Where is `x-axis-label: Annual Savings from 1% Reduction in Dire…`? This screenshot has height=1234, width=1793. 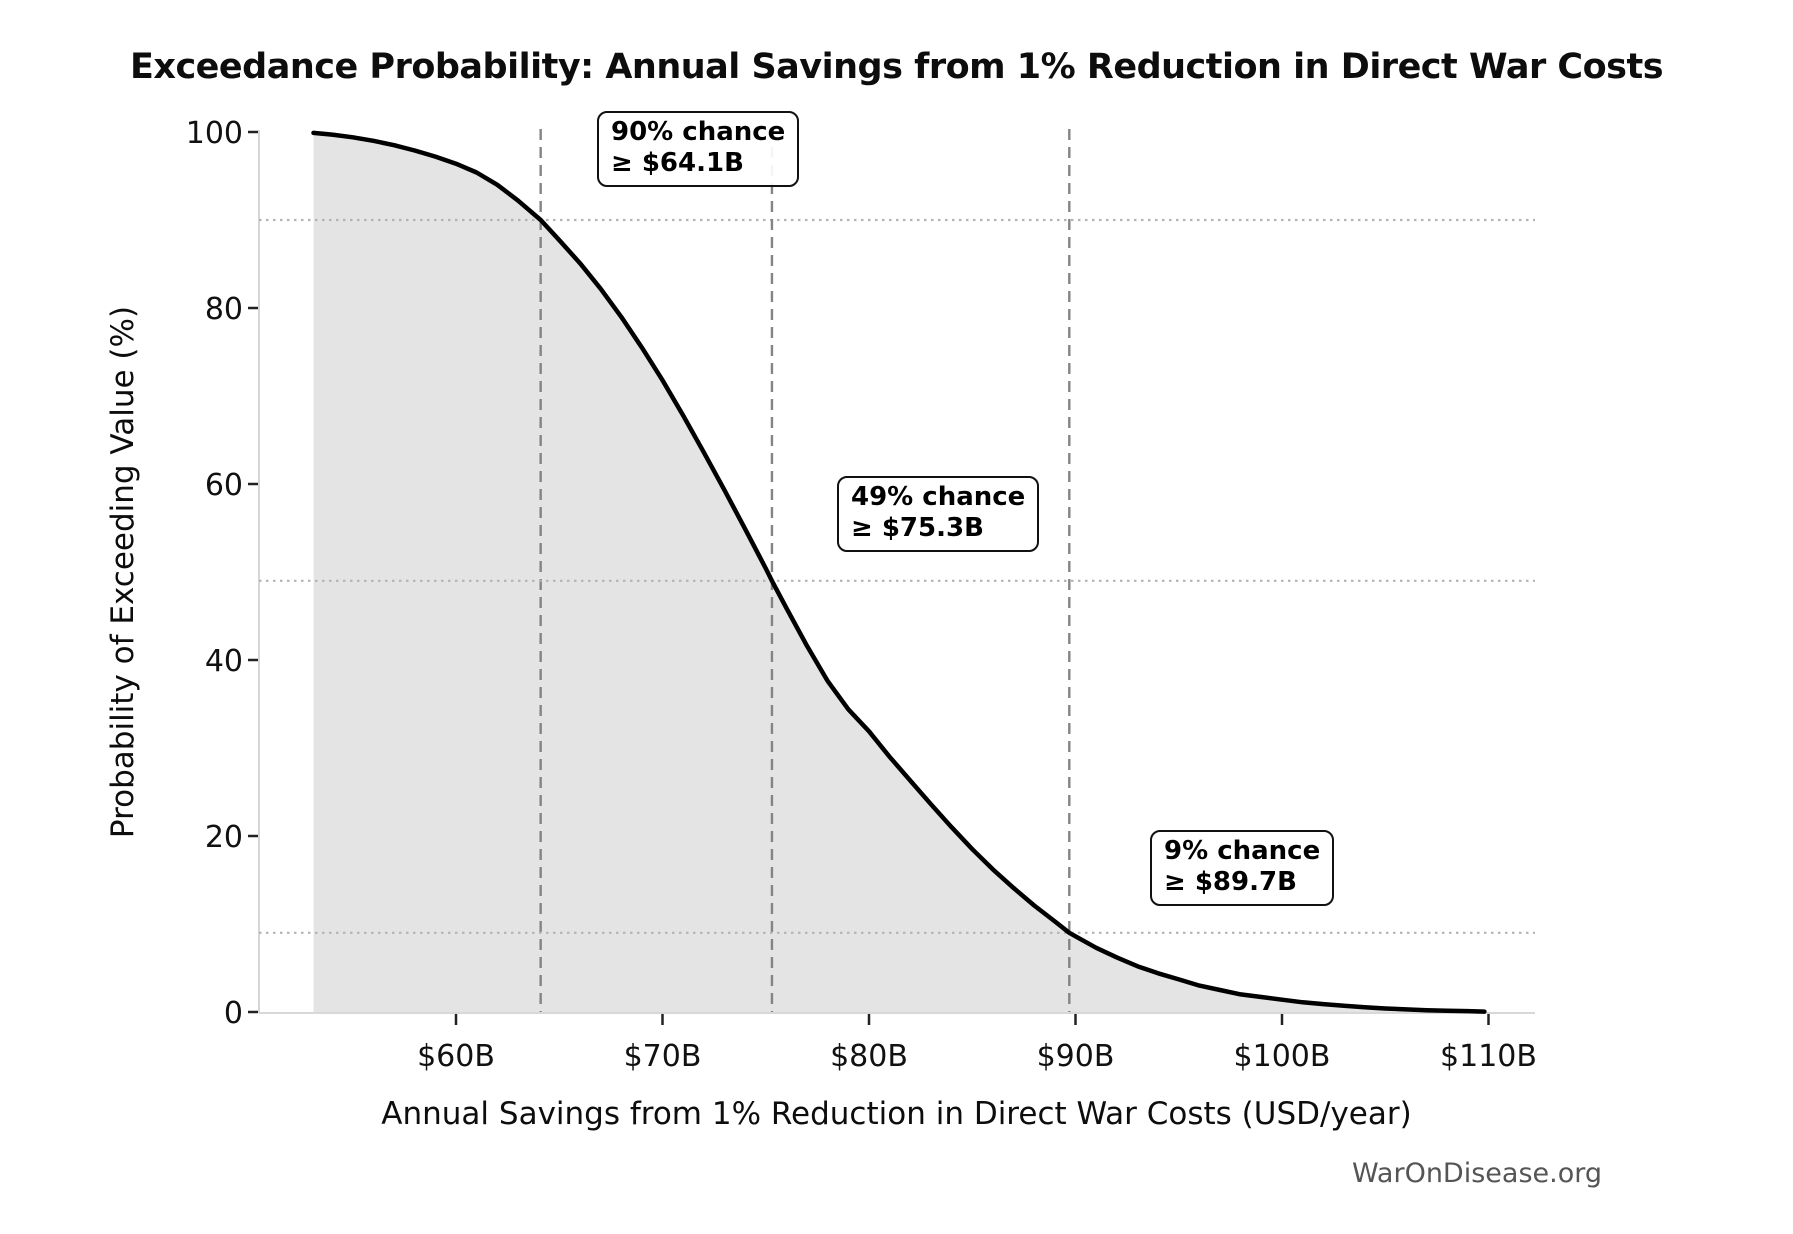 x-axis-label: Annual Savings from 1% Reduction in Dire… is located at coordinates (896, 1114).